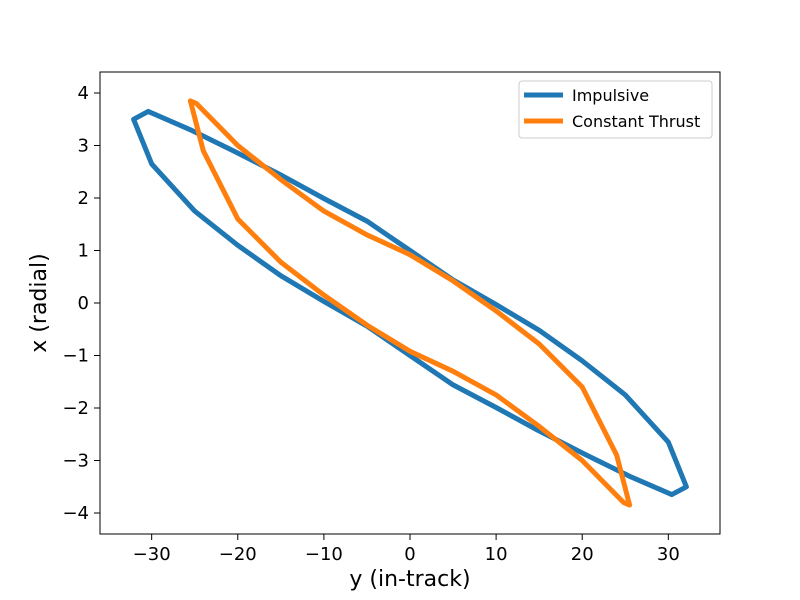 The width and height of the screenshot is (800, 600). I want to click on y-tick-label: −1, so click(75, 356).